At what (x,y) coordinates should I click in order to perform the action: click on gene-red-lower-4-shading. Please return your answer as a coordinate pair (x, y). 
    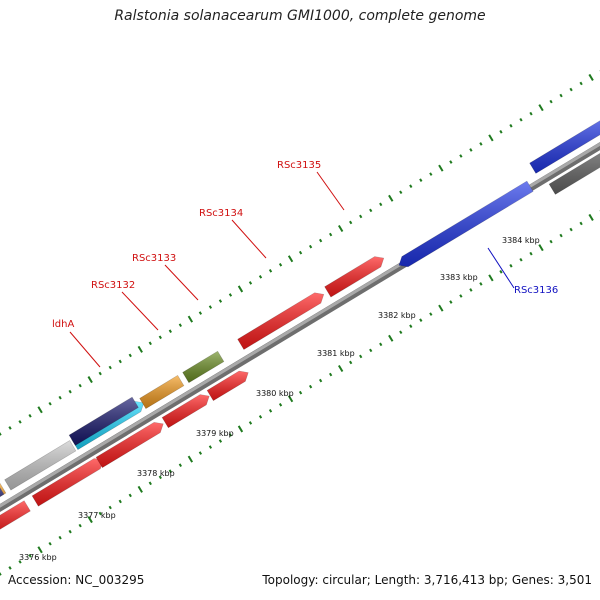
    Looking at the image, I should click on (186, 411).